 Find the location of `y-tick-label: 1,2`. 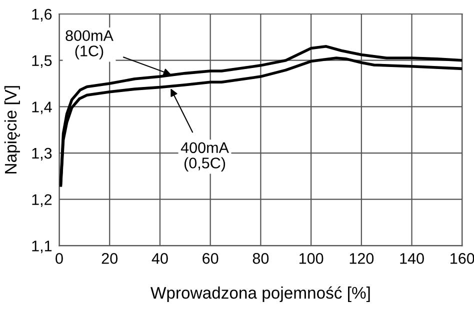

y-tick-label: 1,2 is located at coordinates (42, 200).